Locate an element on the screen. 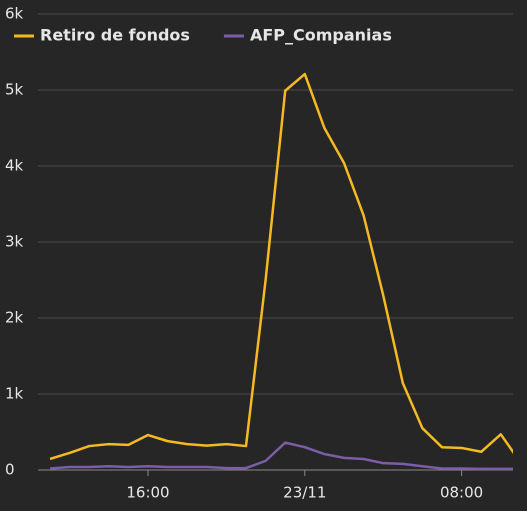  y-tick-label: 0 is located at coordinates (10, 470).